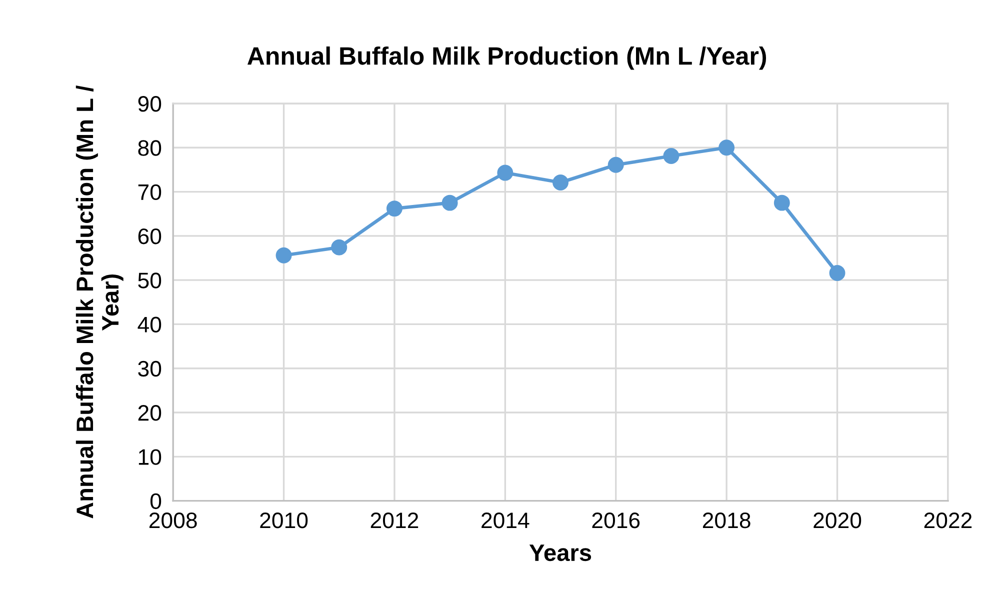 The image size is (989, 616). I want to click on x-tick-label: 2018, so click(726, 520).